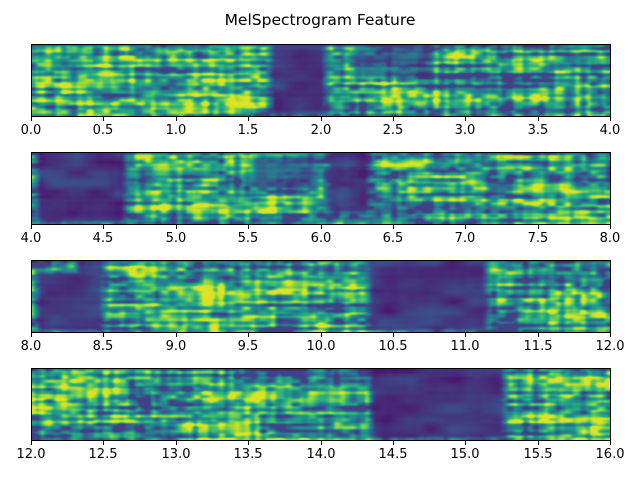  I want to click on x-axis-tick-label: 3.5, so click(538, 130).